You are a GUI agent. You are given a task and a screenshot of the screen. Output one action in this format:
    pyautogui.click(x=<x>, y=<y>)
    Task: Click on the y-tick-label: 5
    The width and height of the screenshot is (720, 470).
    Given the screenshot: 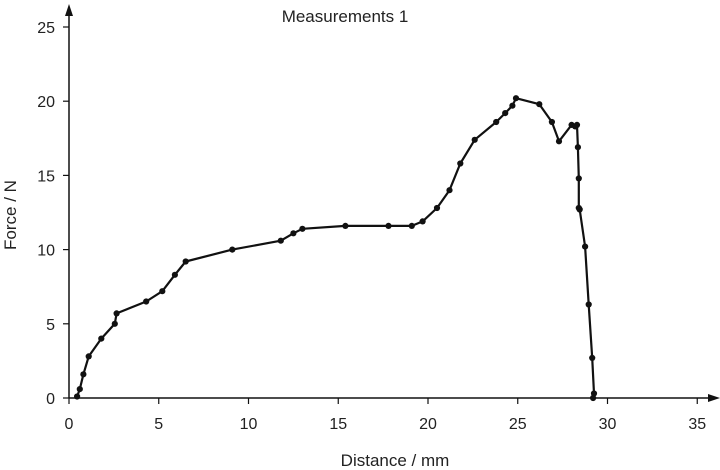 What is the action you would take?
    pyautogui.click(x=50, y=325)
    